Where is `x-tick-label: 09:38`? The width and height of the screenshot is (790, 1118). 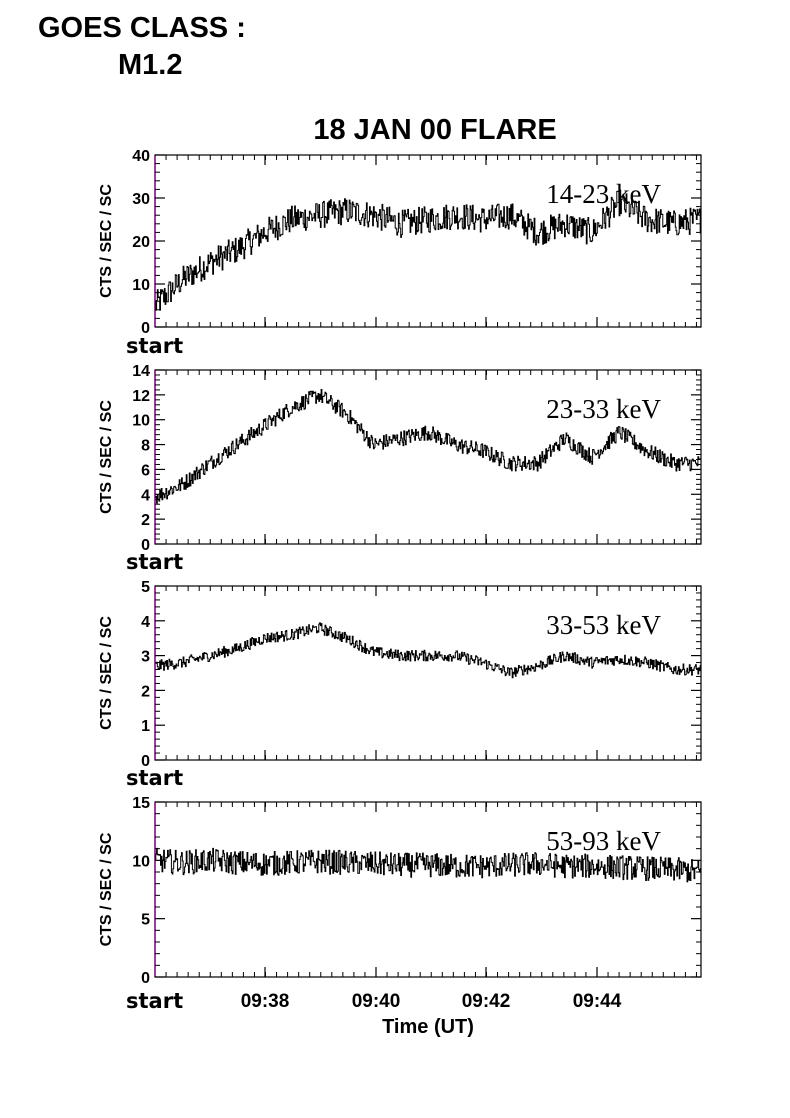 x-tick-label: 09:38 is located at coordinates (265, 1001).